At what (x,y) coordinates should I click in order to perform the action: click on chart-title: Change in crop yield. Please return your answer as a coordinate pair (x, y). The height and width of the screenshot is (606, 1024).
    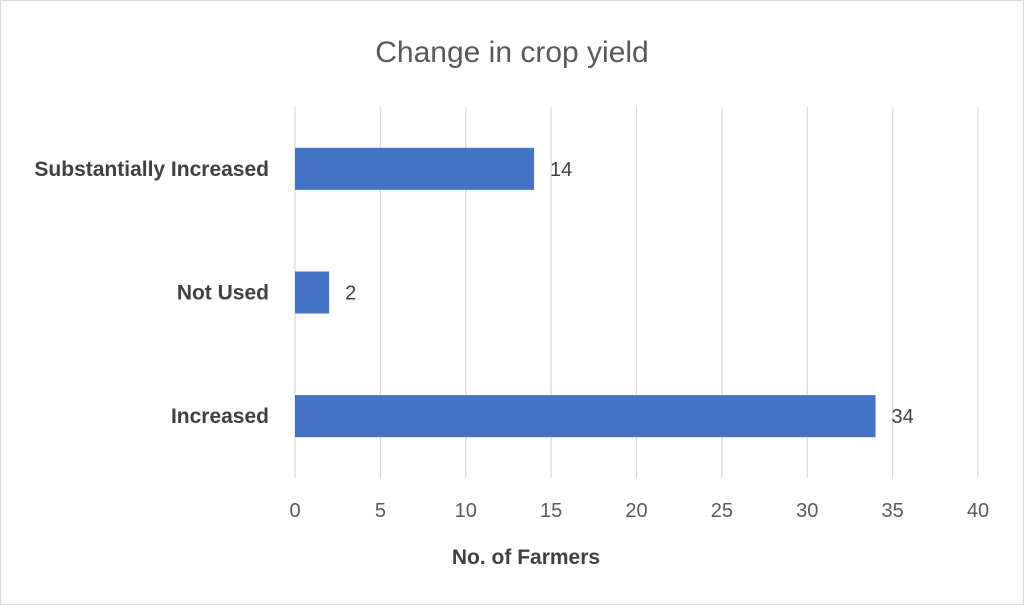
    Looking at the image, I should click on (512, 52).